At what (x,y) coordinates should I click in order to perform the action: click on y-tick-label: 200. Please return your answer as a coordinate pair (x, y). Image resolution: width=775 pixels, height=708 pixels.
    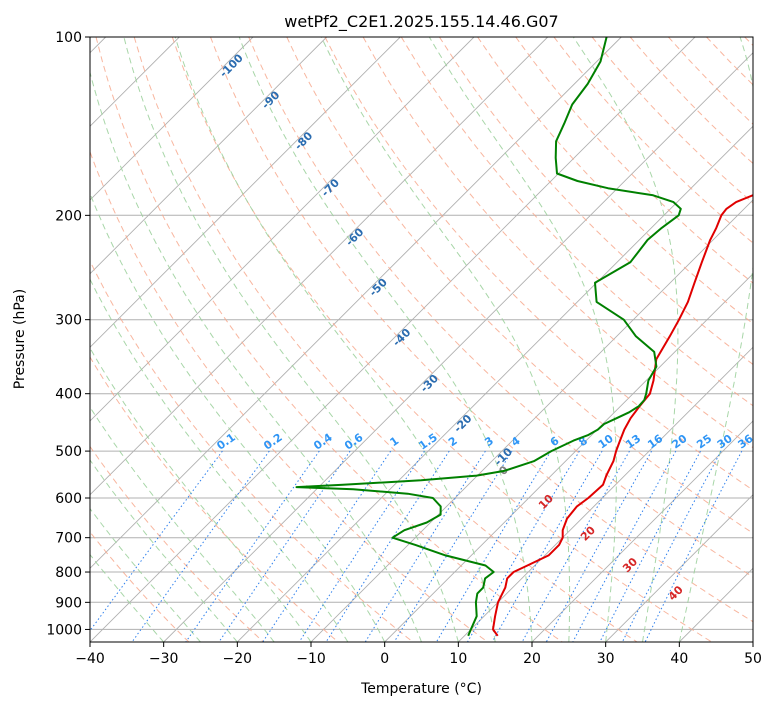
    Looking at the image, I should click on (68, 216).